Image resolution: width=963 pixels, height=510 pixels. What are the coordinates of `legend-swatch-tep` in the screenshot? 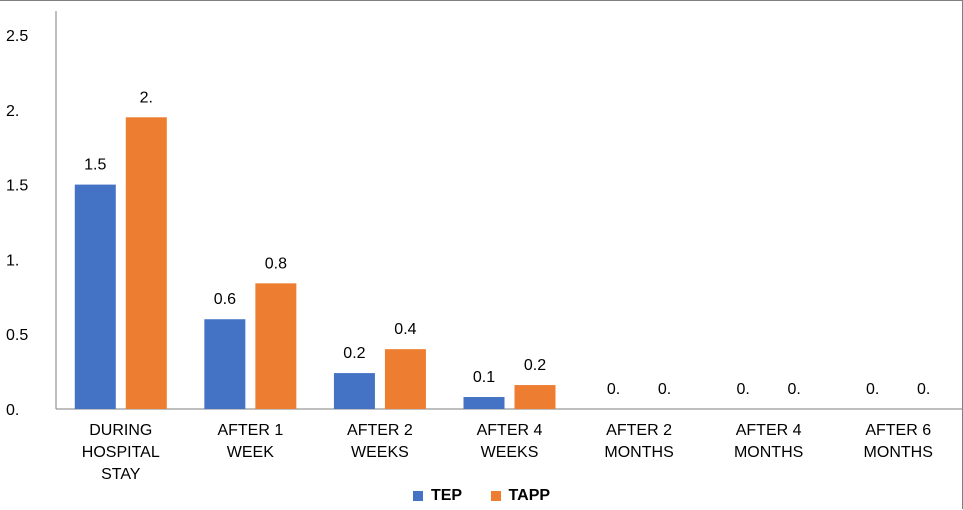 It's located at (417, 496).